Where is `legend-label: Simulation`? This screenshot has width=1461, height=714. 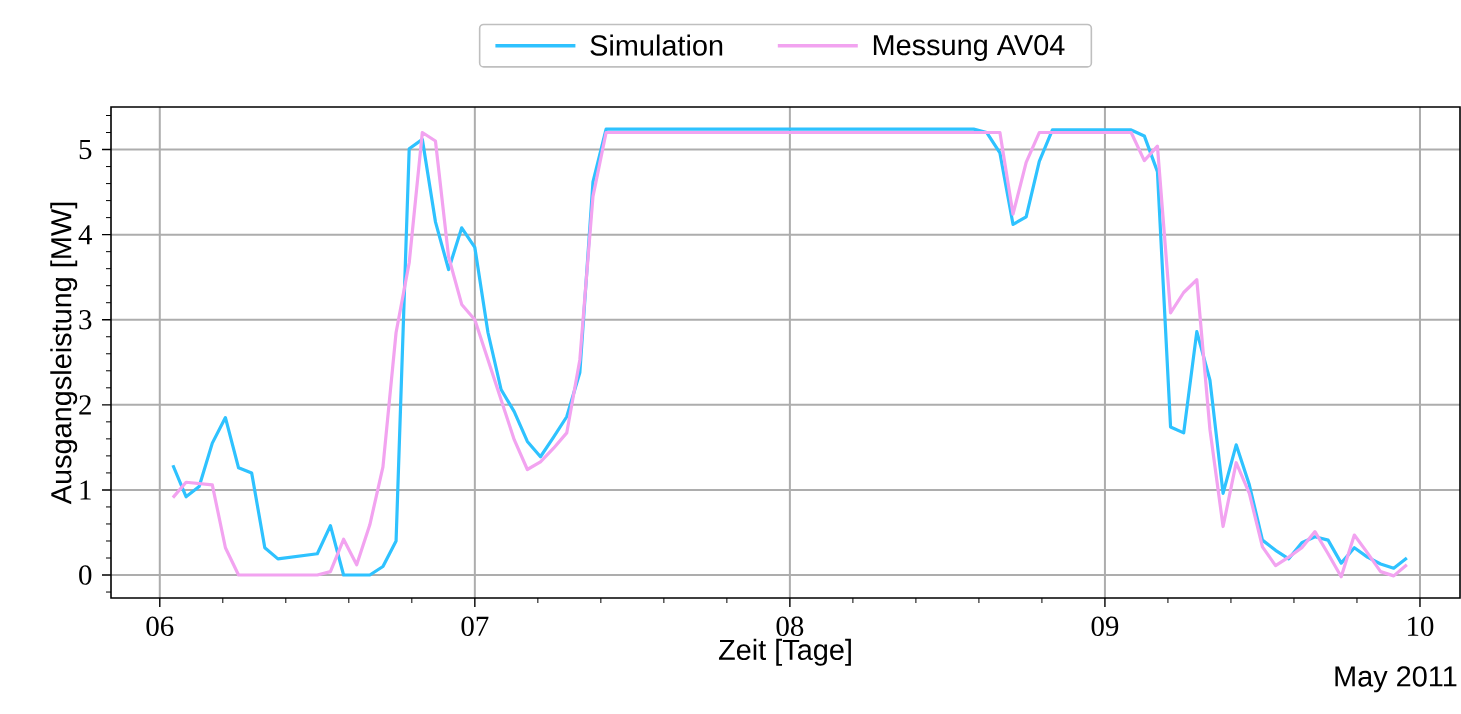
legend-label: Simulation is located at coordinates (656, 45).